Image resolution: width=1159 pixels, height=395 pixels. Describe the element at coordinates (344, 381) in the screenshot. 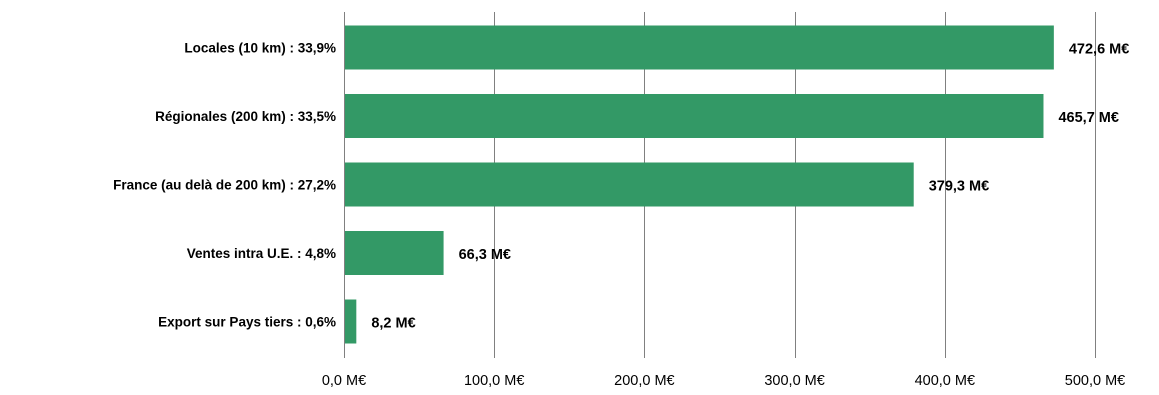

I see `x-tick-label: 0,0 M€` at that location.